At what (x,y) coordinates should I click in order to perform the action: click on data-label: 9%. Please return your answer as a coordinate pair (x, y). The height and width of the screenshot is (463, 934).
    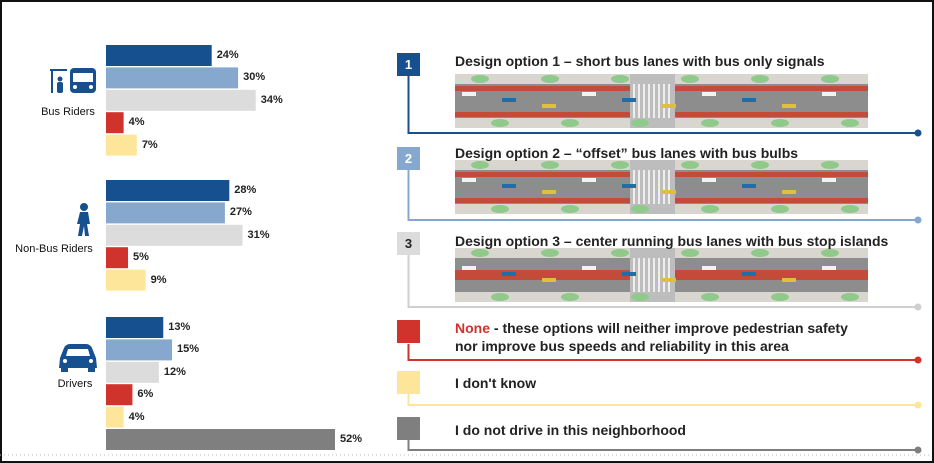
    Looking at the image, I should click on (158, 279).